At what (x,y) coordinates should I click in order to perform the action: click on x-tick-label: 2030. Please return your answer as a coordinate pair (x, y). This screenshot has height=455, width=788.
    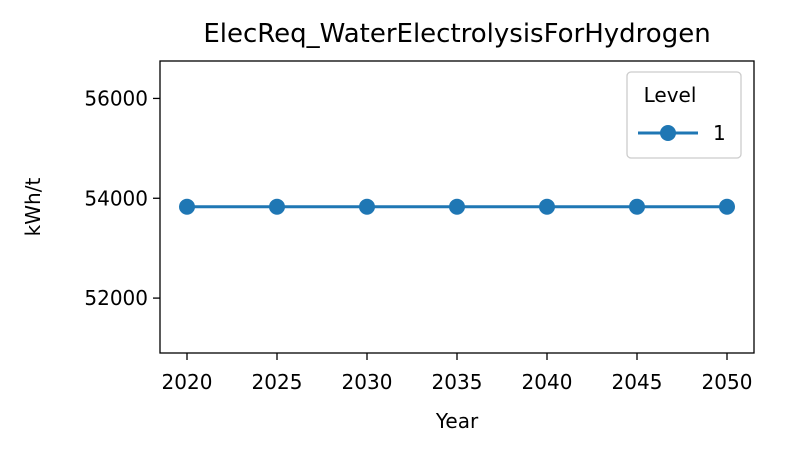
    Looking at the image, I should click on (367, 382).